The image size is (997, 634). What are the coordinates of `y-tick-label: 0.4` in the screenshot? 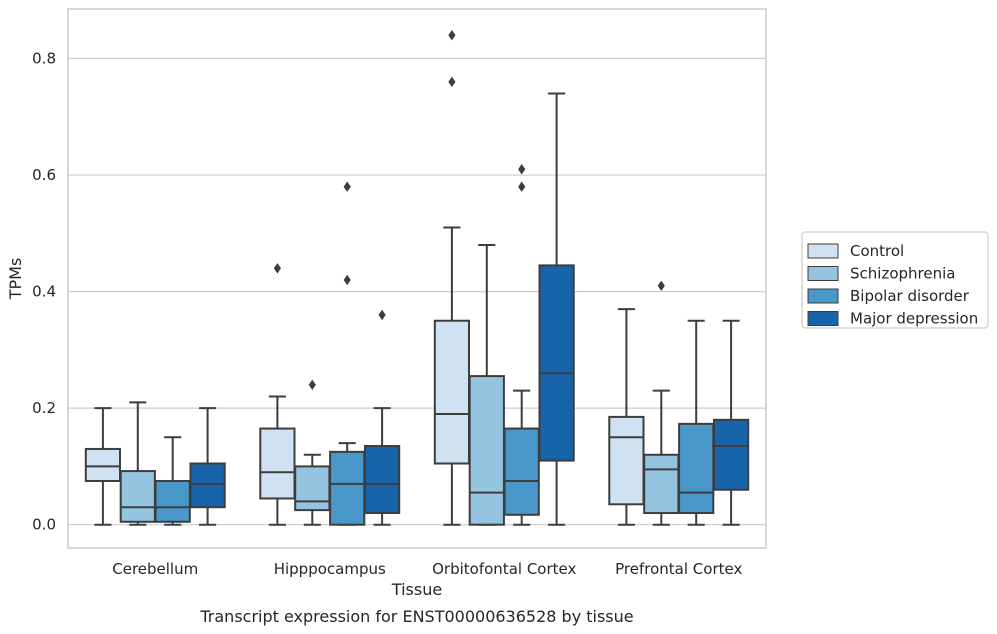 It's located at (44, 292).